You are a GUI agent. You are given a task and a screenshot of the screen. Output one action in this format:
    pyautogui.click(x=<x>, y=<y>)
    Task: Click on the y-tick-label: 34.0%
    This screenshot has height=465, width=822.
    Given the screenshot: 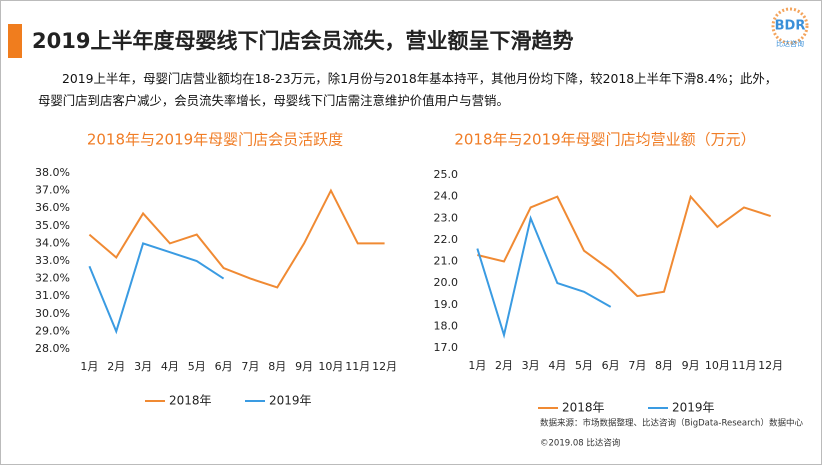 What is the action you would take?
    pyautogui.click(x=52, y=242)
    